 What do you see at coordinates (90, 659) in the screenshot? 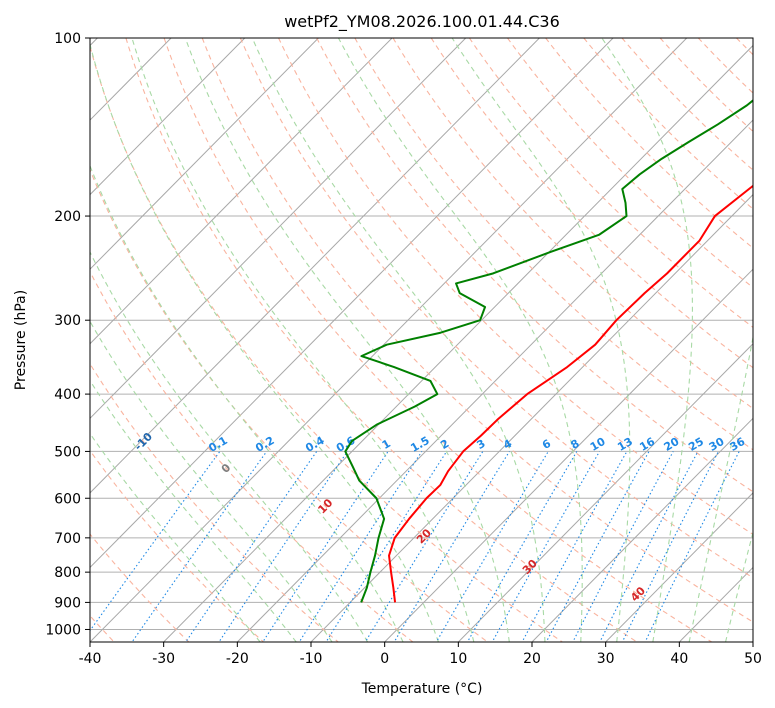
I see `x-tick-label: -40` at bounding box center [90, 659].